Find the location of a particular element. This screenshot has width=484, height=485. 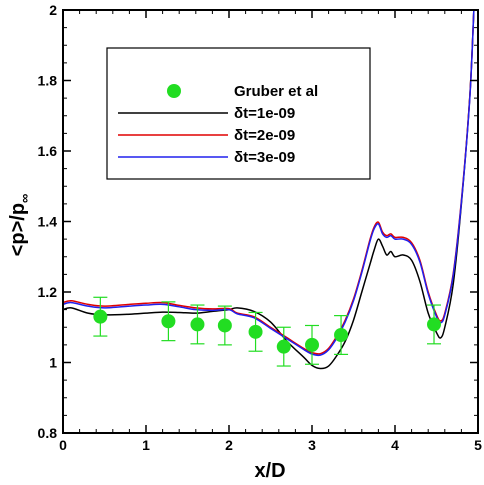

x-tick-label: 3 is located at coordinates (312, 445).